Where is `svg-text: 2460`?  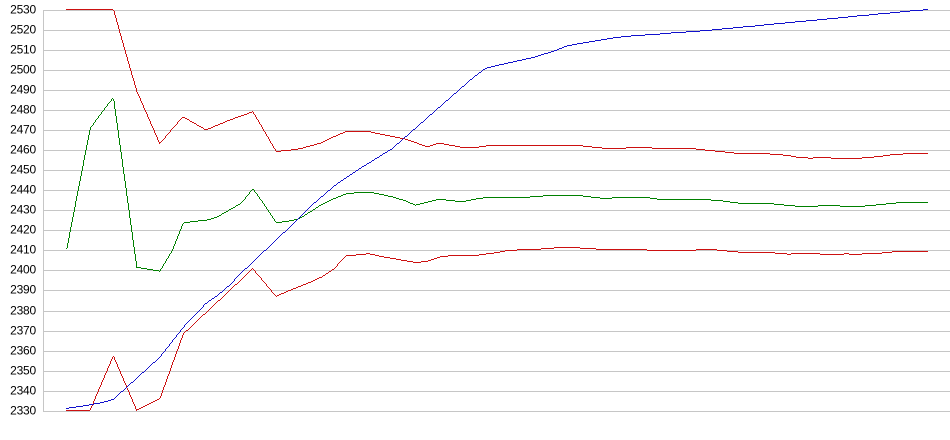 svg-text: 2460 is located at coordinates (23, 149).